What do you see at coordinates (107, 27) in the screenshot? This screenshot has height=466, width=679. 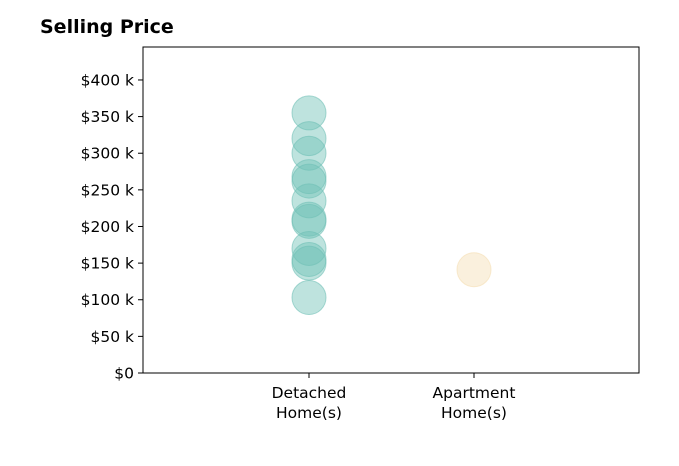 I see `chart-title: Selling Price` at bounding box center [107, 27].